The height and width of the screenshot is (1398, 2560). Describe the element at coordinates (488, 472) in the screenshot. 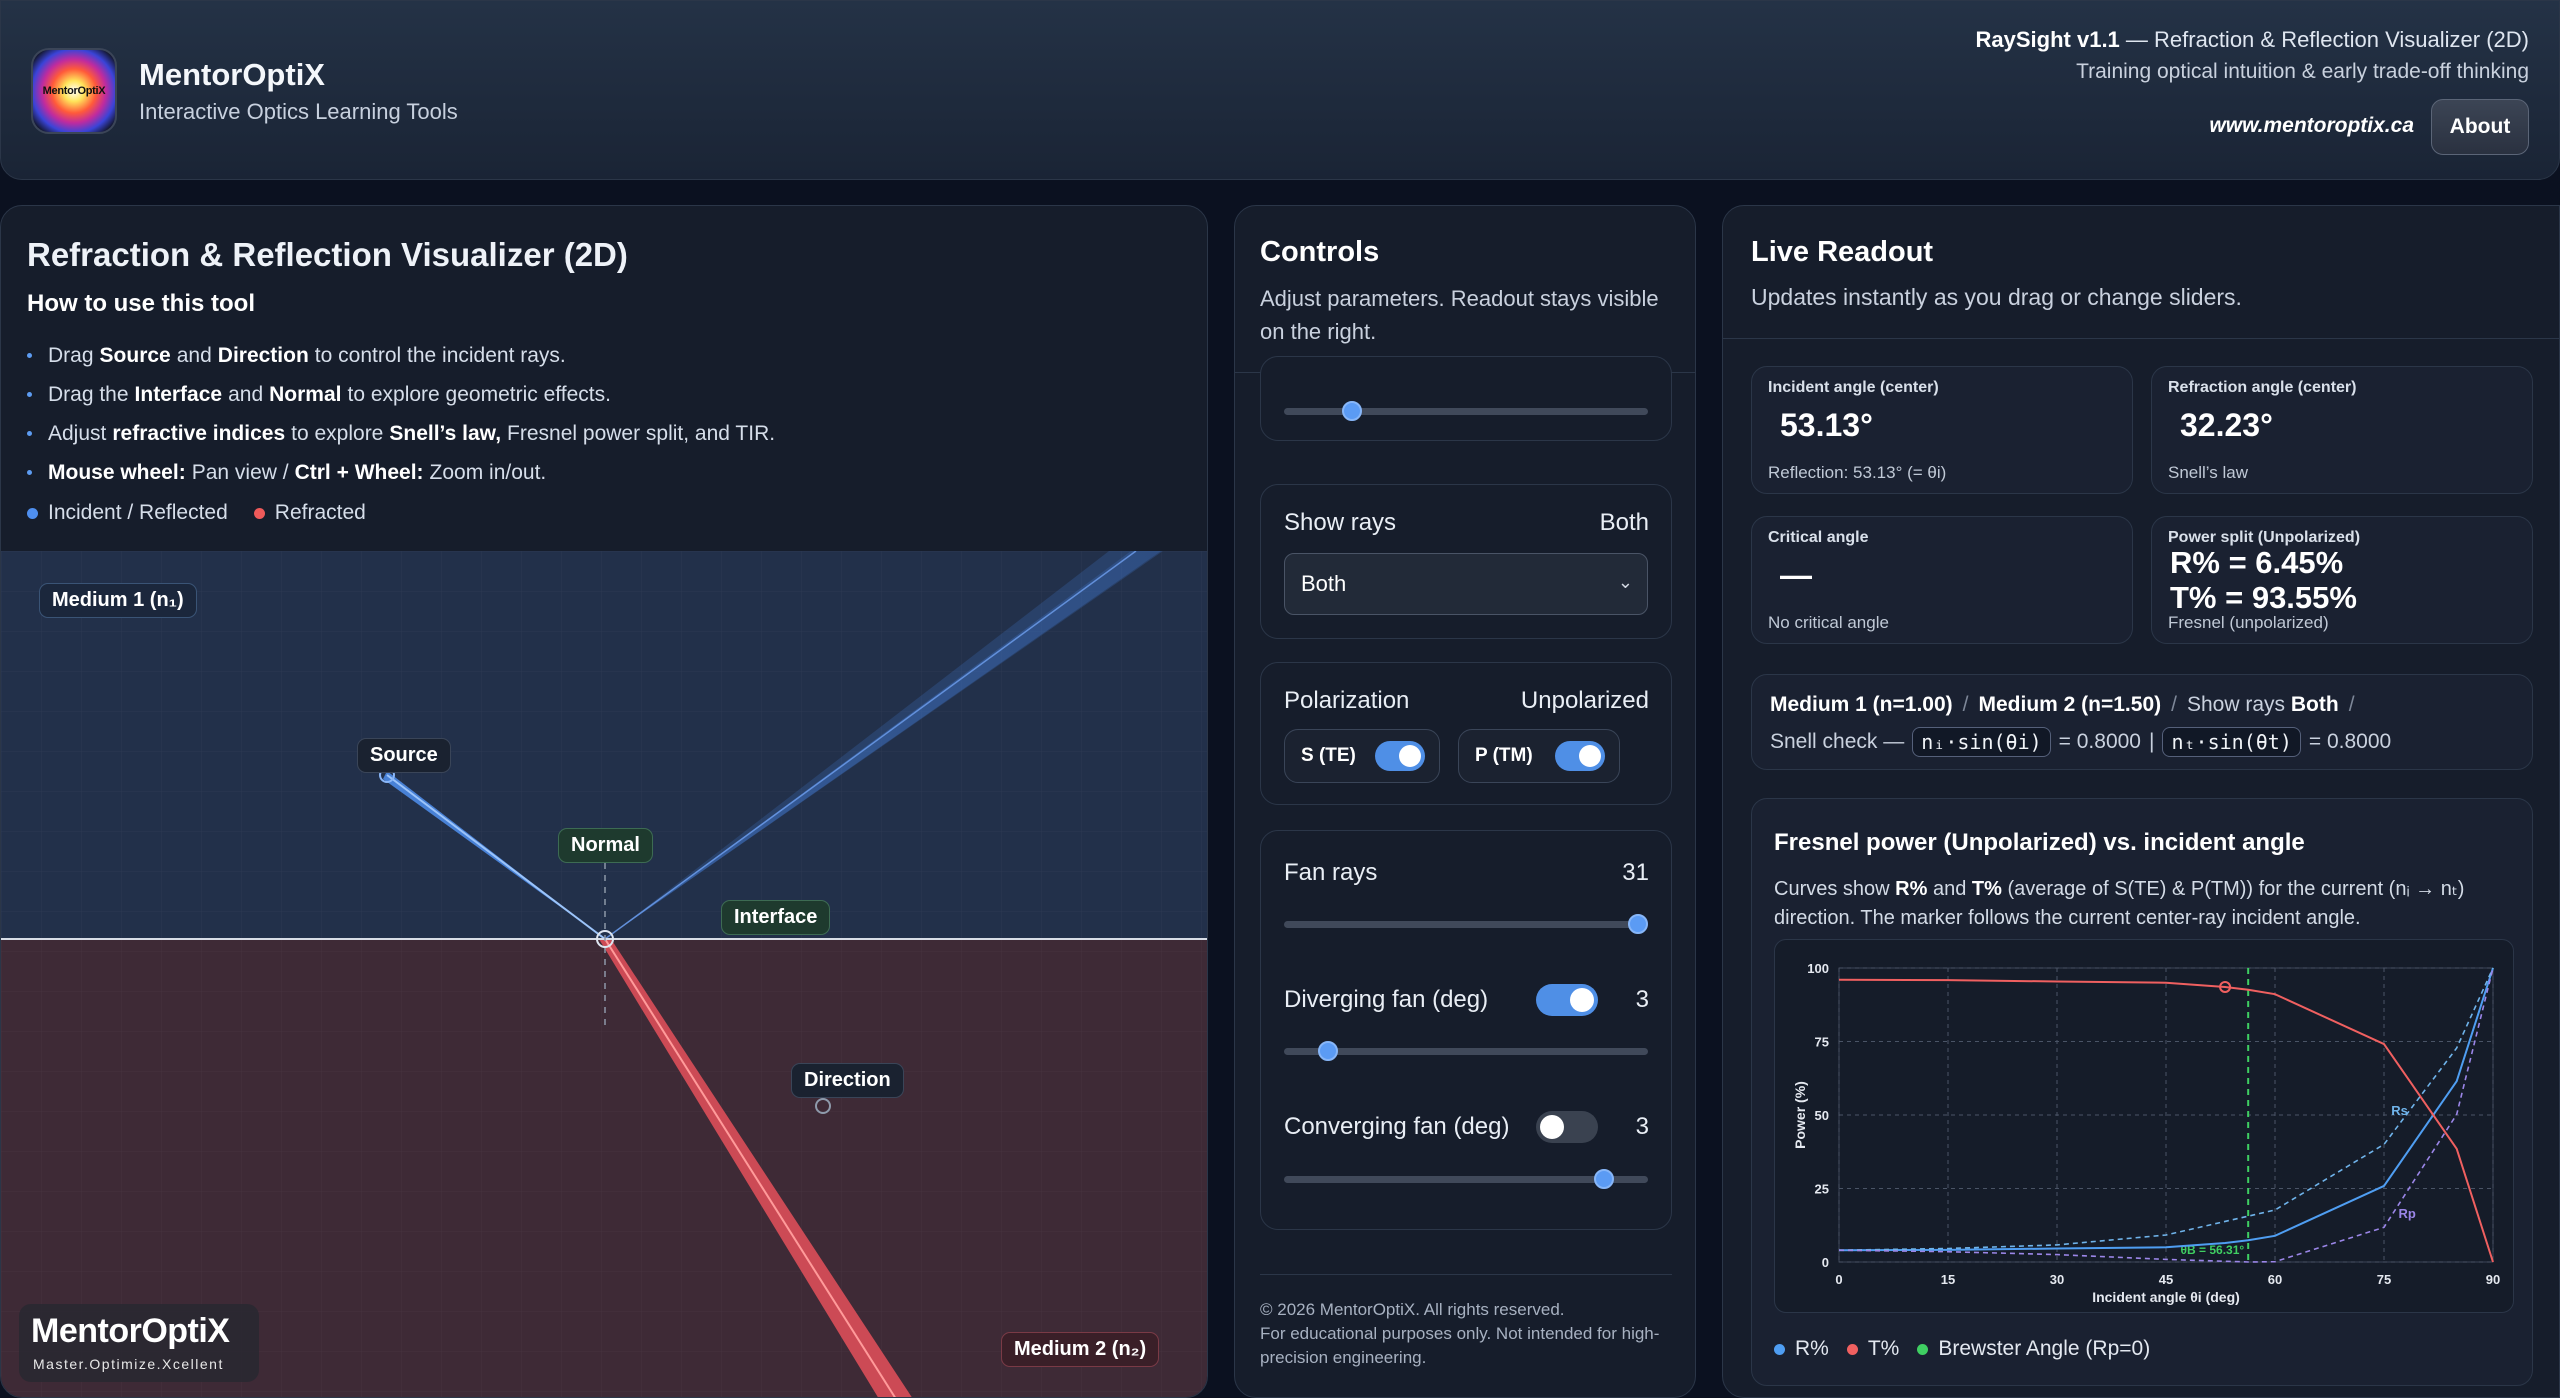

I see `howto-text: Zoom in/out.` at that location.